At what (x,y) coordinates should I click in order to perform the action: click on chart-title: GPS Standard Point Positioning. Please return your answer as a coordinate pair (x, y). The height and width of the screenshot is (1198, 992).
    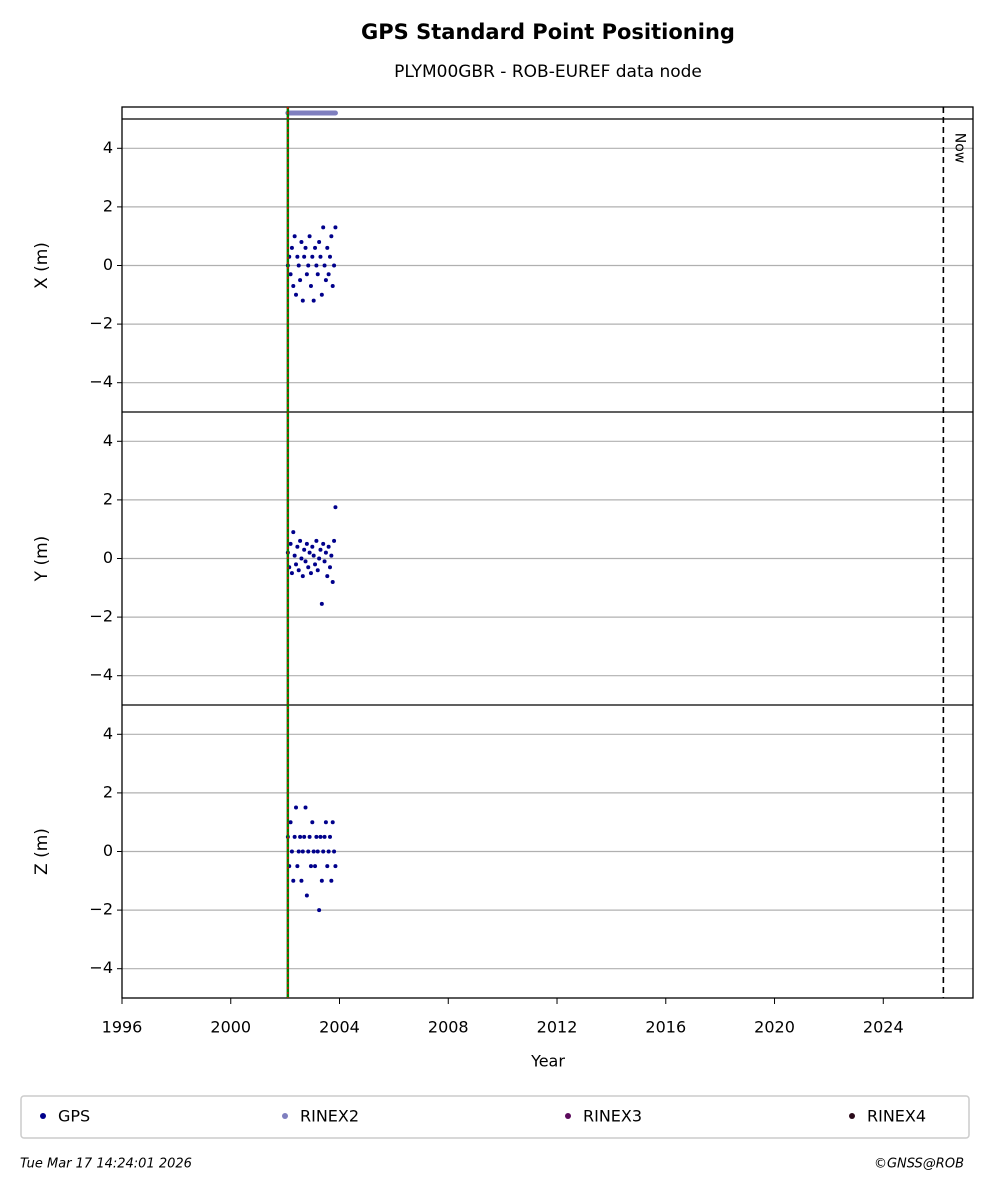
    Looking at the image, I should click on (548, 32).